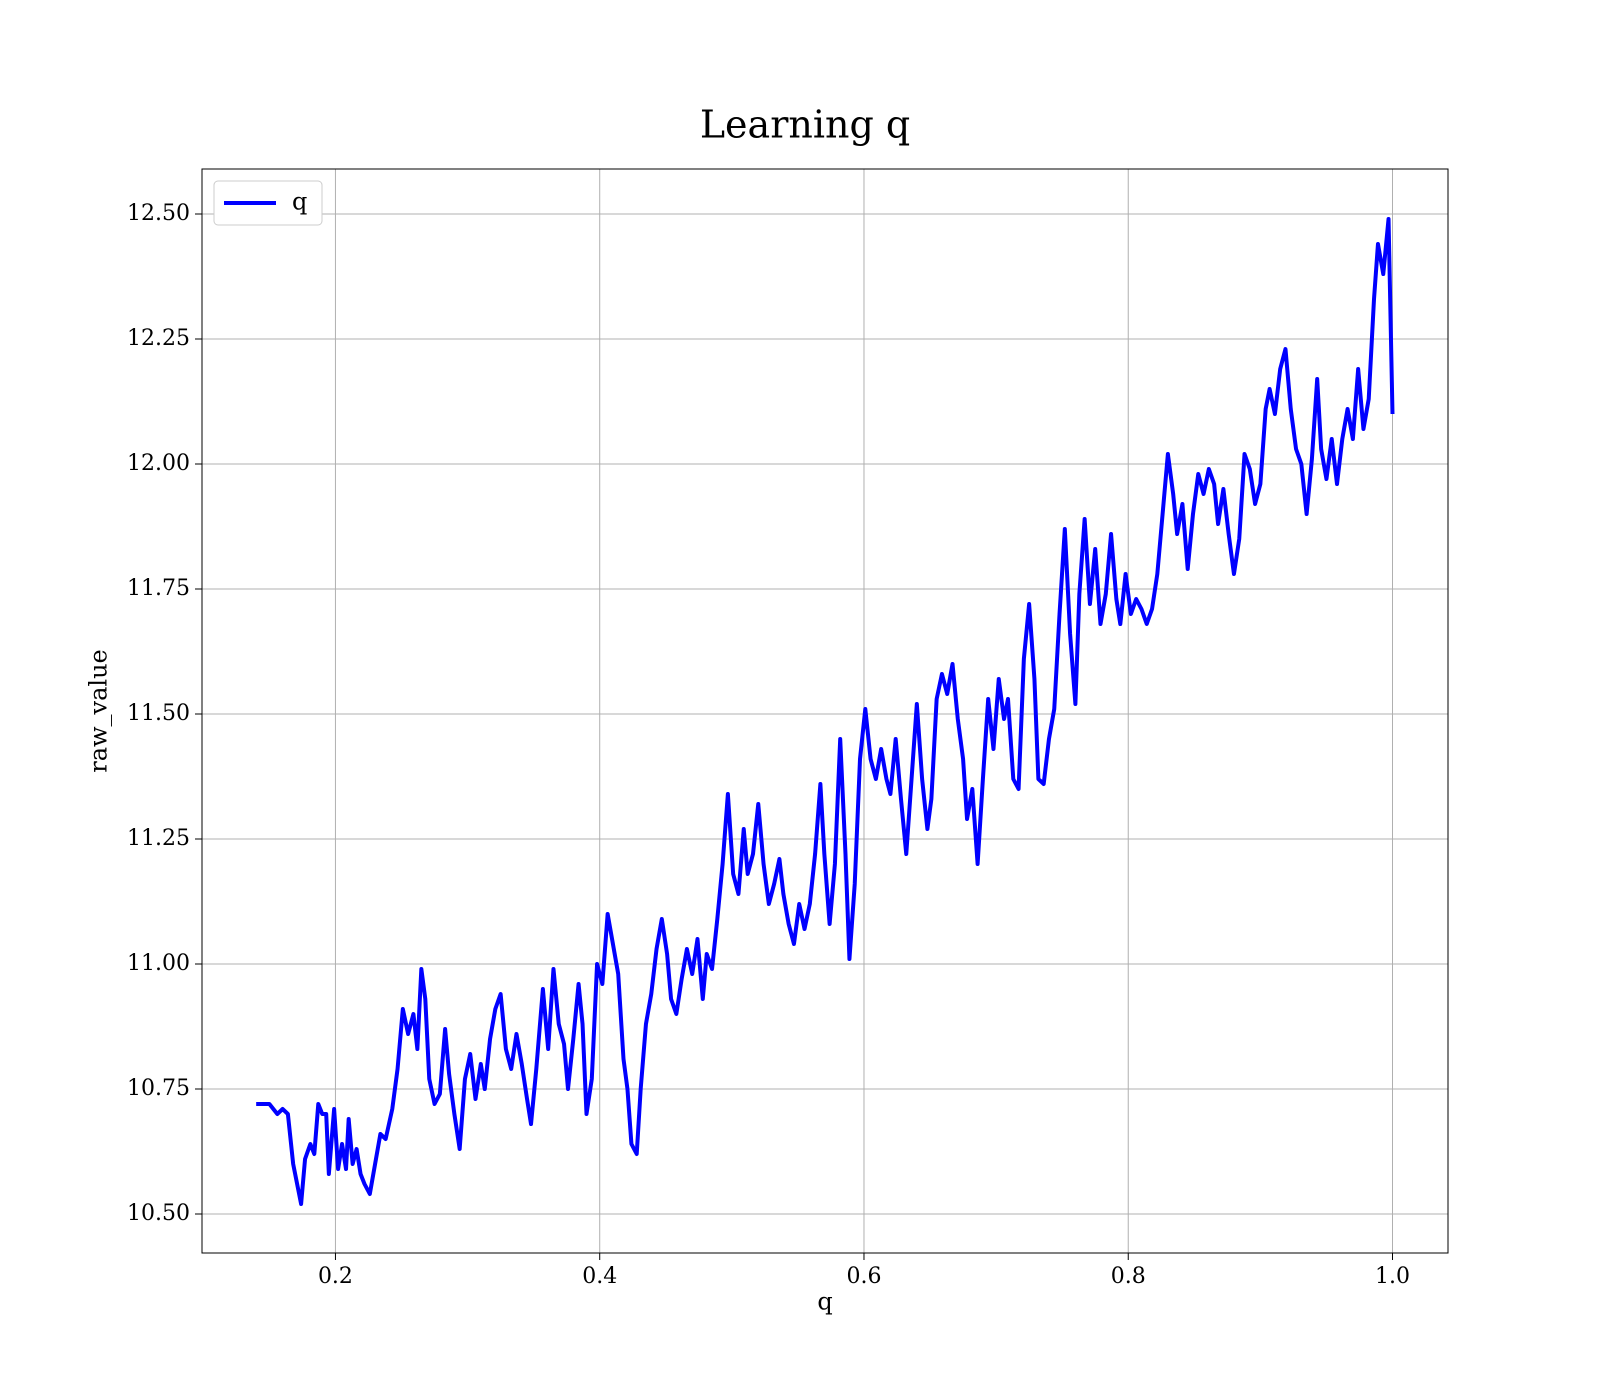 Image resolution: width=1600 pixels, height=1400 pixels. What do you see at coordinates (1128, 1276) in the screenshot?
I see `x-tick-label: 0.8` at bounding box center [1128, 1276].